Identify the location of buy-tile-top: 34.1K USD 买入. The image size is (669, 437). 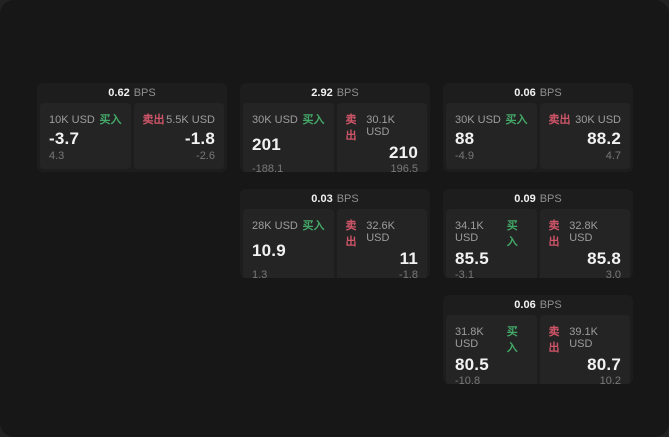
(491, 233).